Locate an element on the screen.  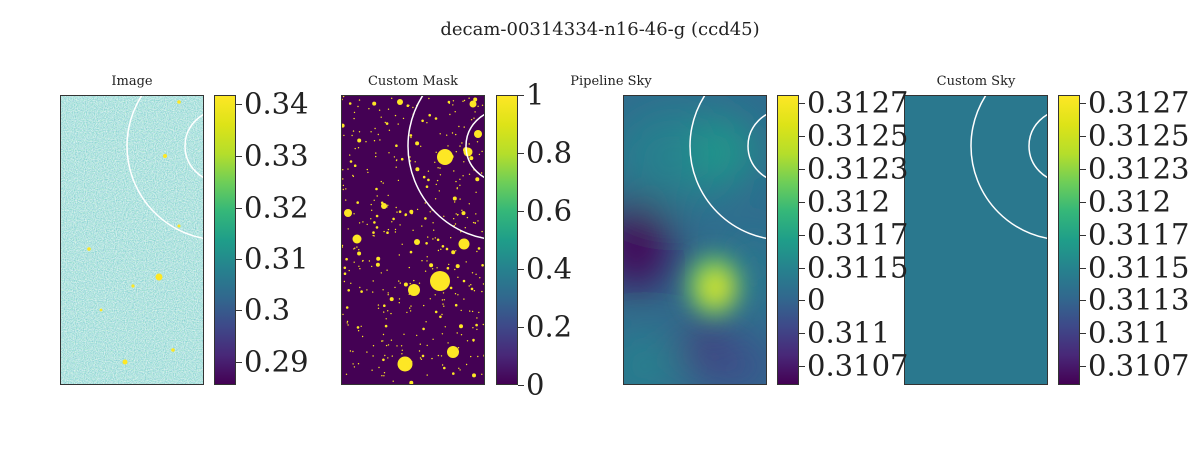
colorbar-tick-label: 0.3127 is located at coordinates (1139, 102).